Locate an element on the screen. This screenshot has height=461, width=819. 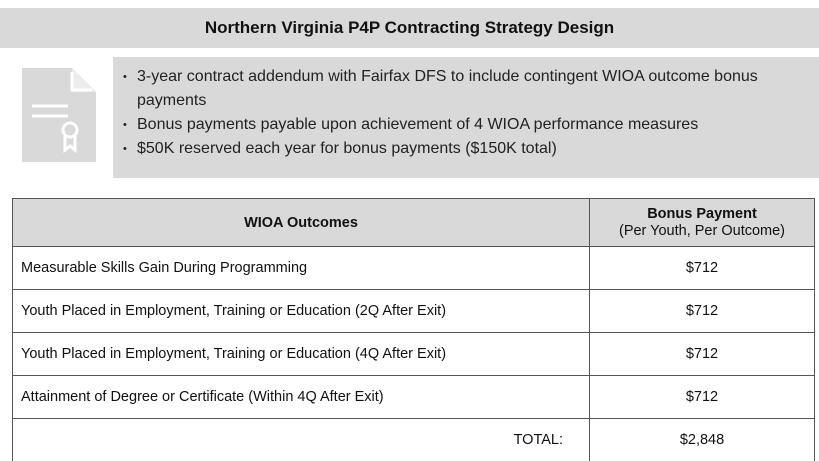
total-label: TOTAL: is located at coordinates (301, 440).